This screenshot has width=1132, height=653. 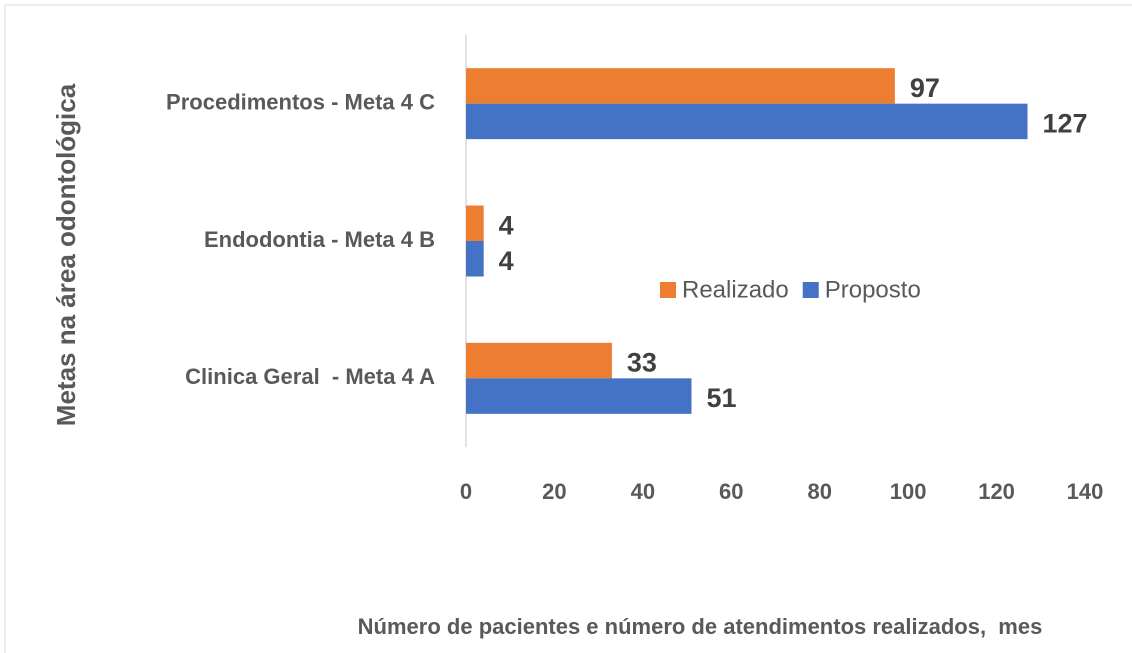 What do you see at coordinates (66, 254) in the screenshot?
I see `y-axis-title: Metas na área odontológica` at bounding box center [66, 254].